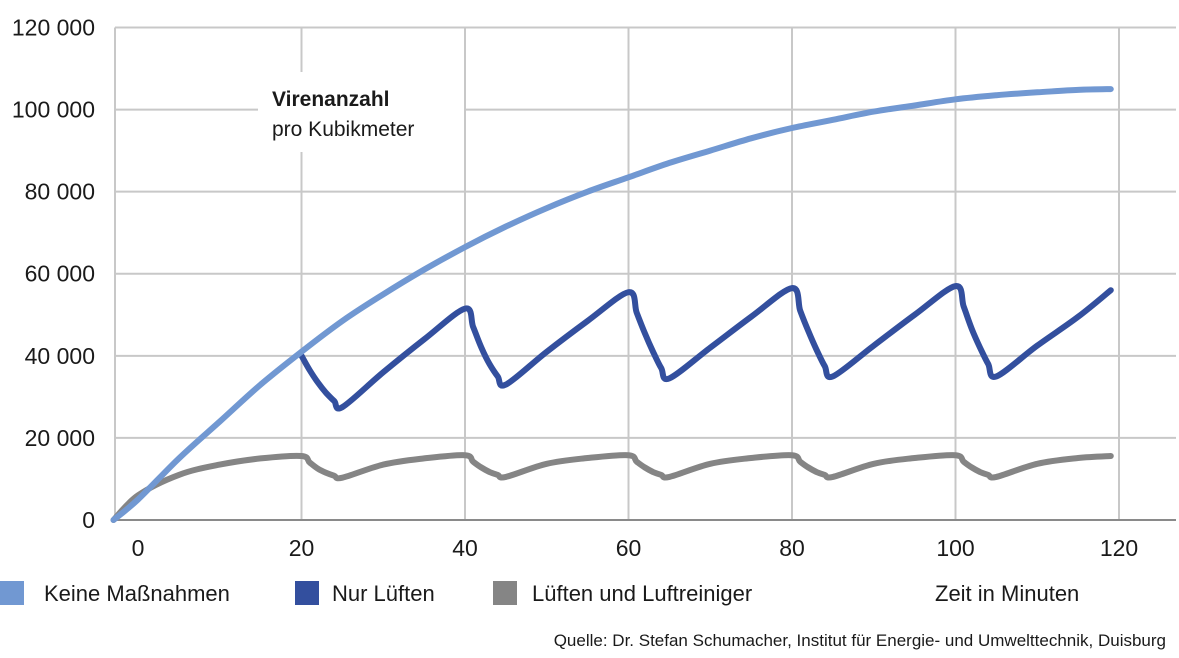  I want to click on legend-label-lueften-und-luftreiniger: Lüften und Luftreiniger, so click(642, 593).